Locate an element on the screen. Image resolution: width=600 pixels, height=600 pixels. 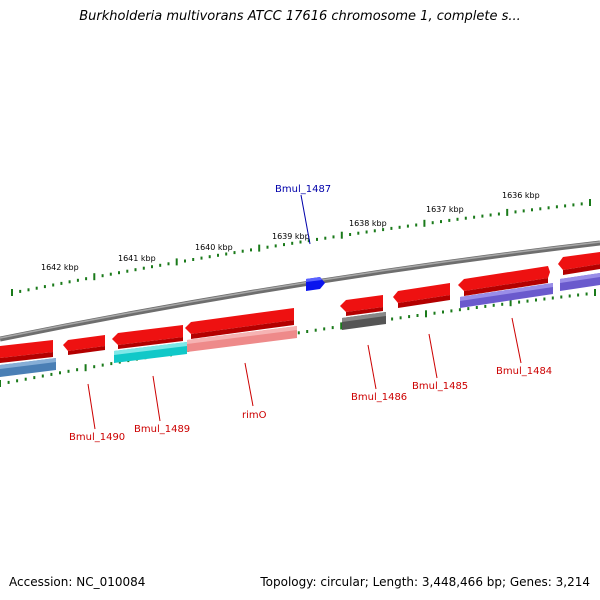
tick-label: 1636 kbp is located at coordinates (521, 195).